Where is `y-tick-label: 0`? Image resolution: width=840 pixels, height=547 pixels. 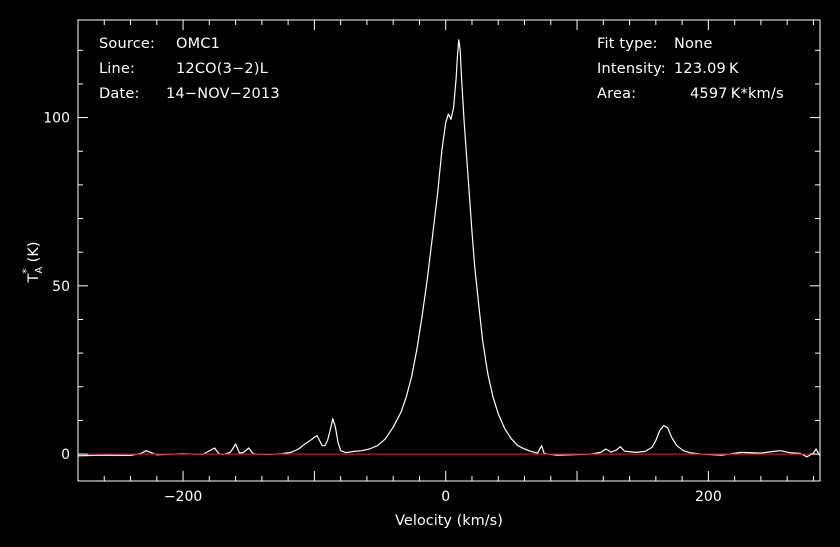 y-tick-label: 0 is located at coordinates (65, 455).